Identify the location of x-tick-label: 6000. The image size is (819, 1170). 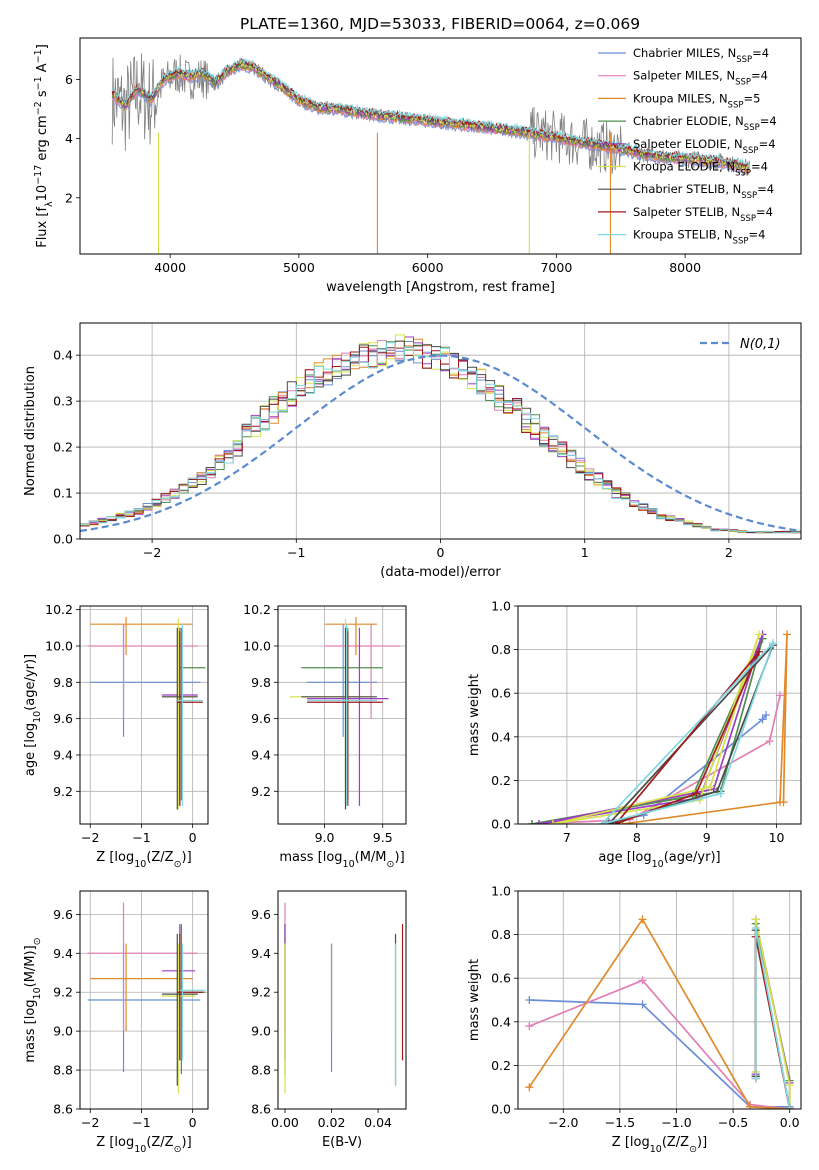
(428, 267).